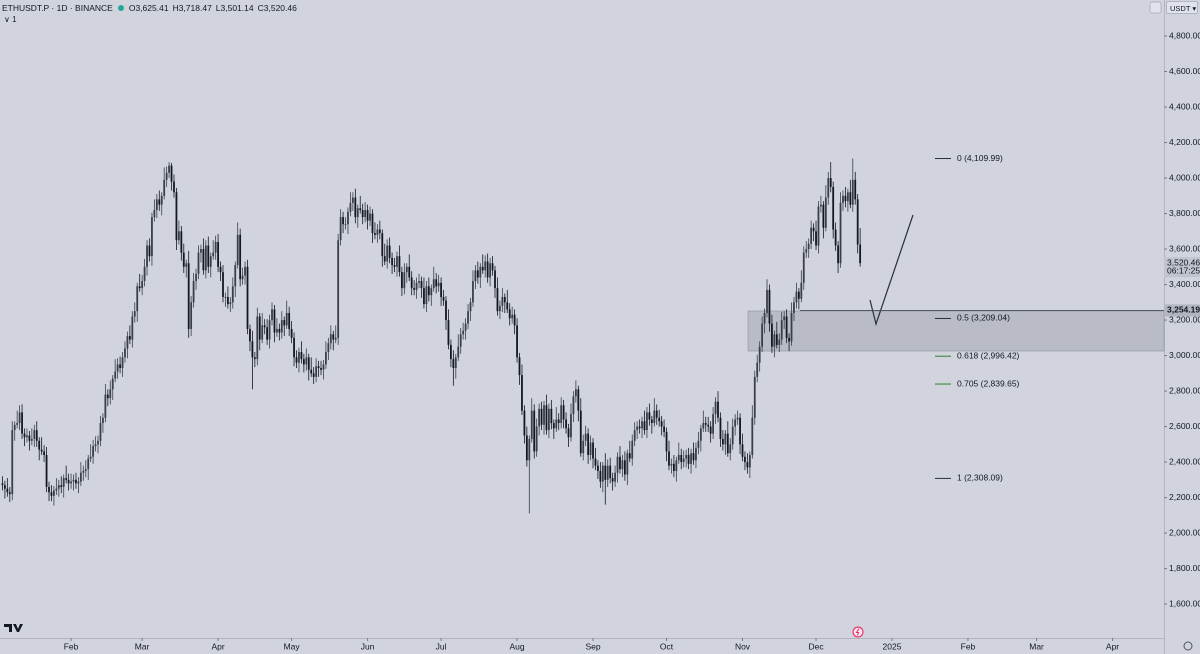 The height and width of the screenshot is (654, 1200). I want to click on y-tick-label: 2,600.00, so click(1184, 426).